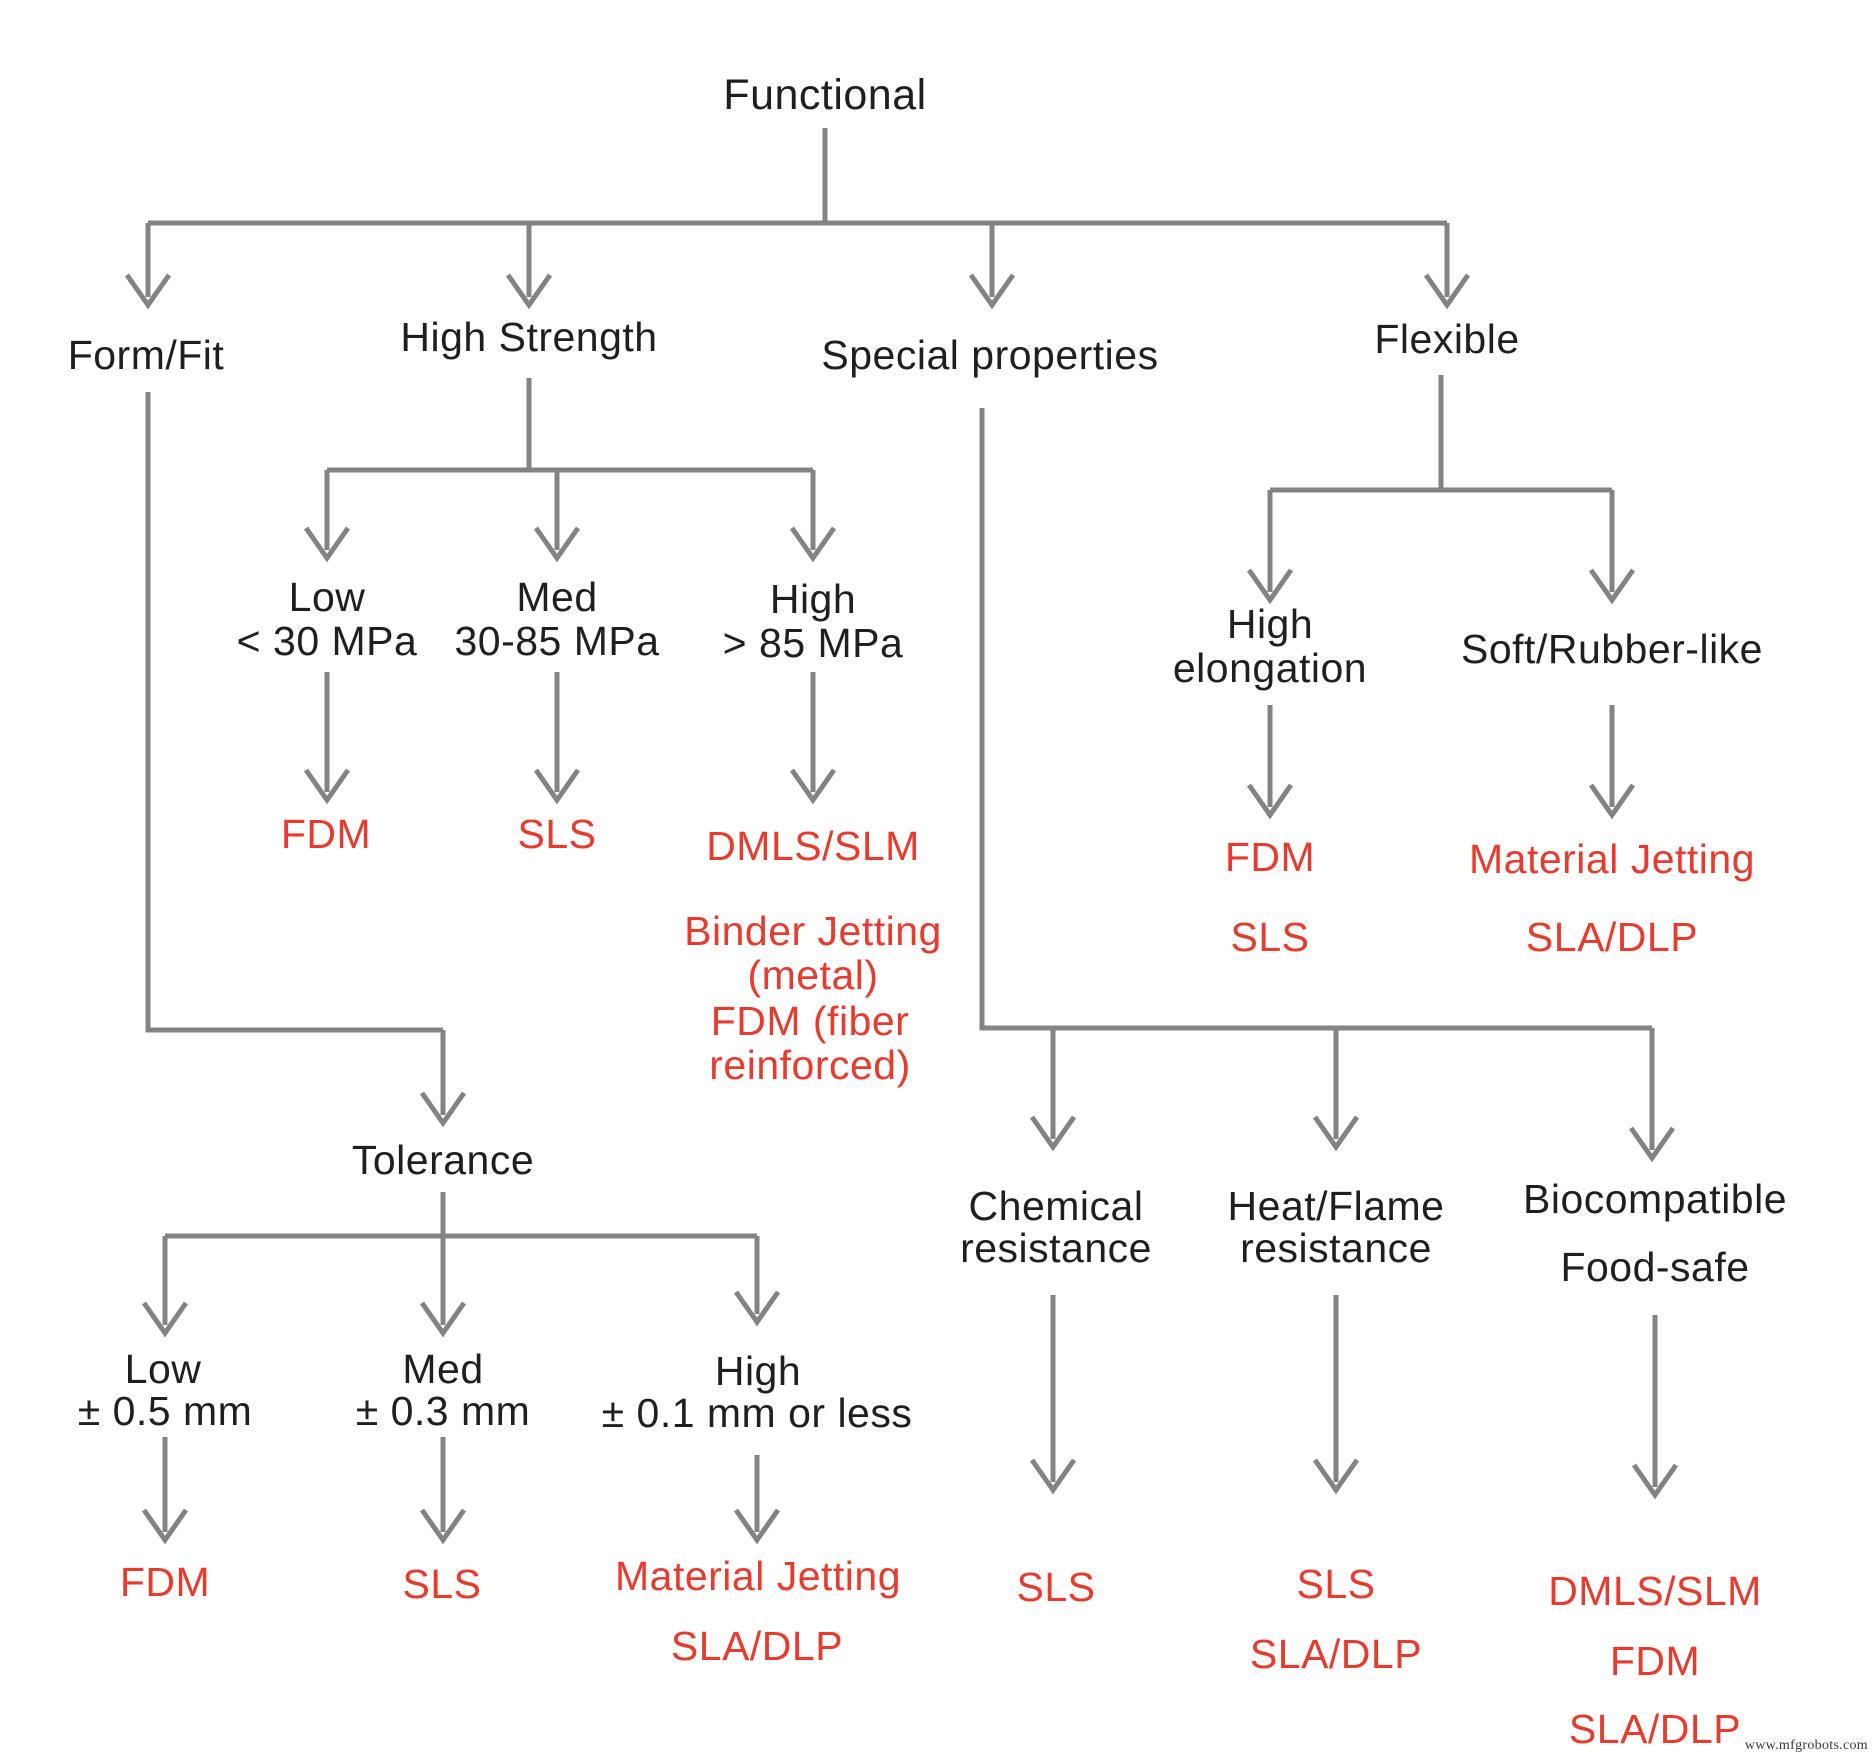 This screenshot has height=1763, width=1876. What do you see at coordinates (146, 355) in the screenshot?
I see `node-form-fit: Form/Fit` at bounding box center [146, 355].